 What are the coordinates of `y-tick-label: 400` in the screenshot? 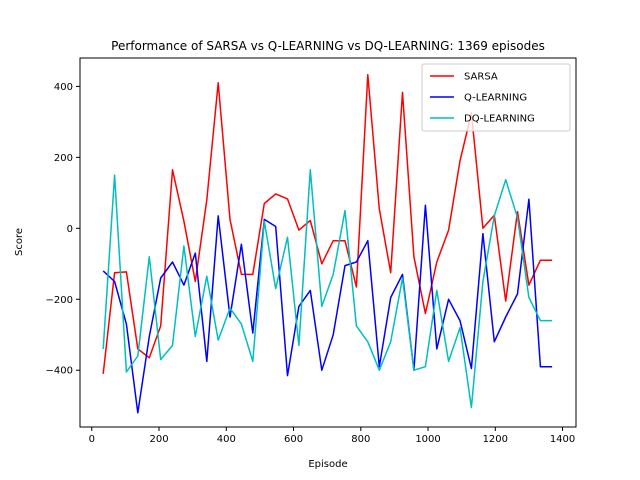 It's located at (63, 87).